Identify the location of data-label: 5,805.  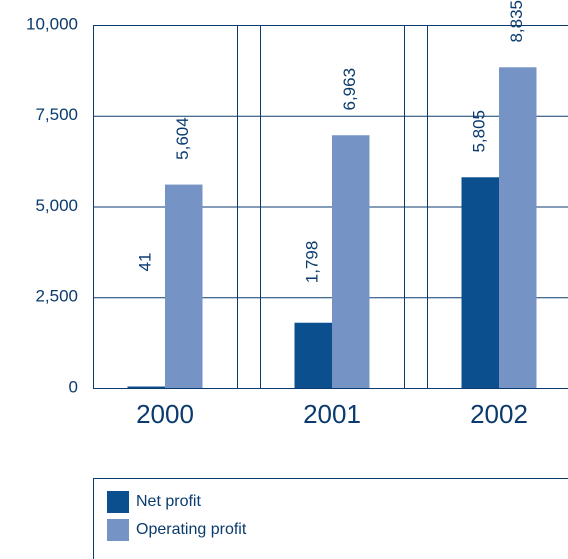
(479, 131).